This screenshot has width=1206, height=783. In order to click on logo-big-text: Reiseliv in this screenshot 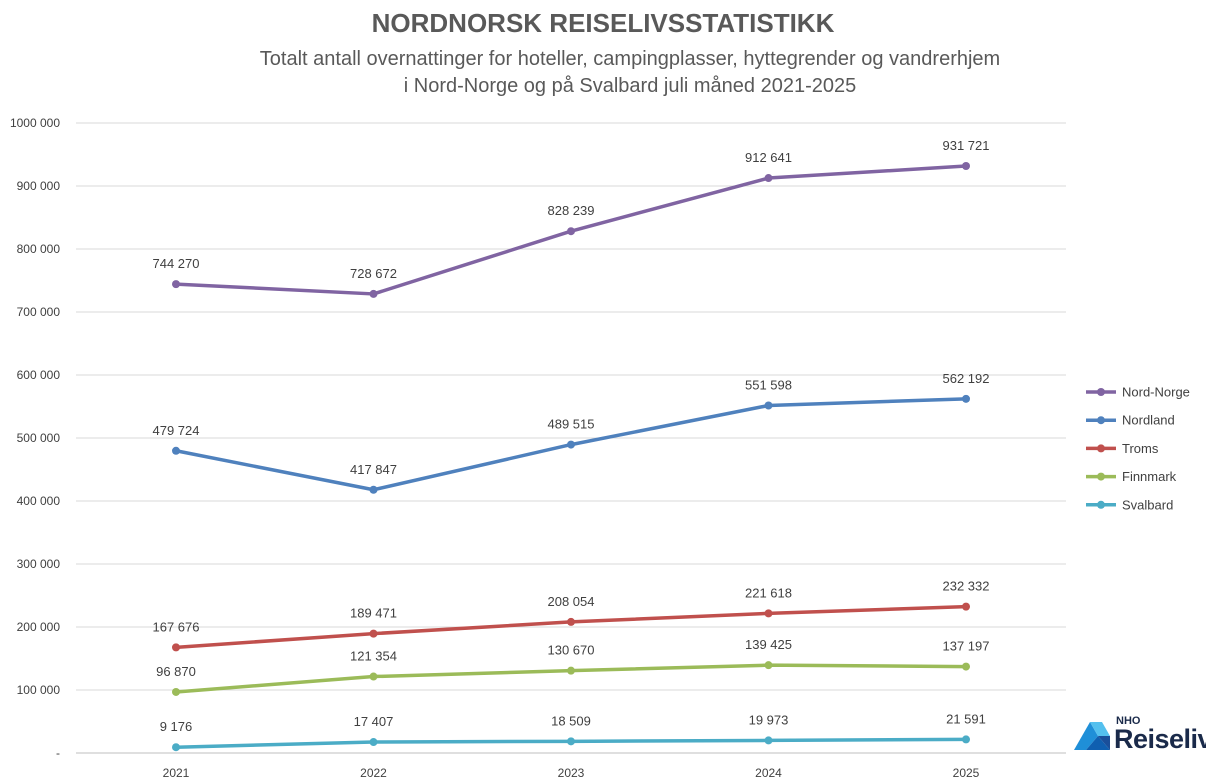, I will do `click(1160, 739)`.